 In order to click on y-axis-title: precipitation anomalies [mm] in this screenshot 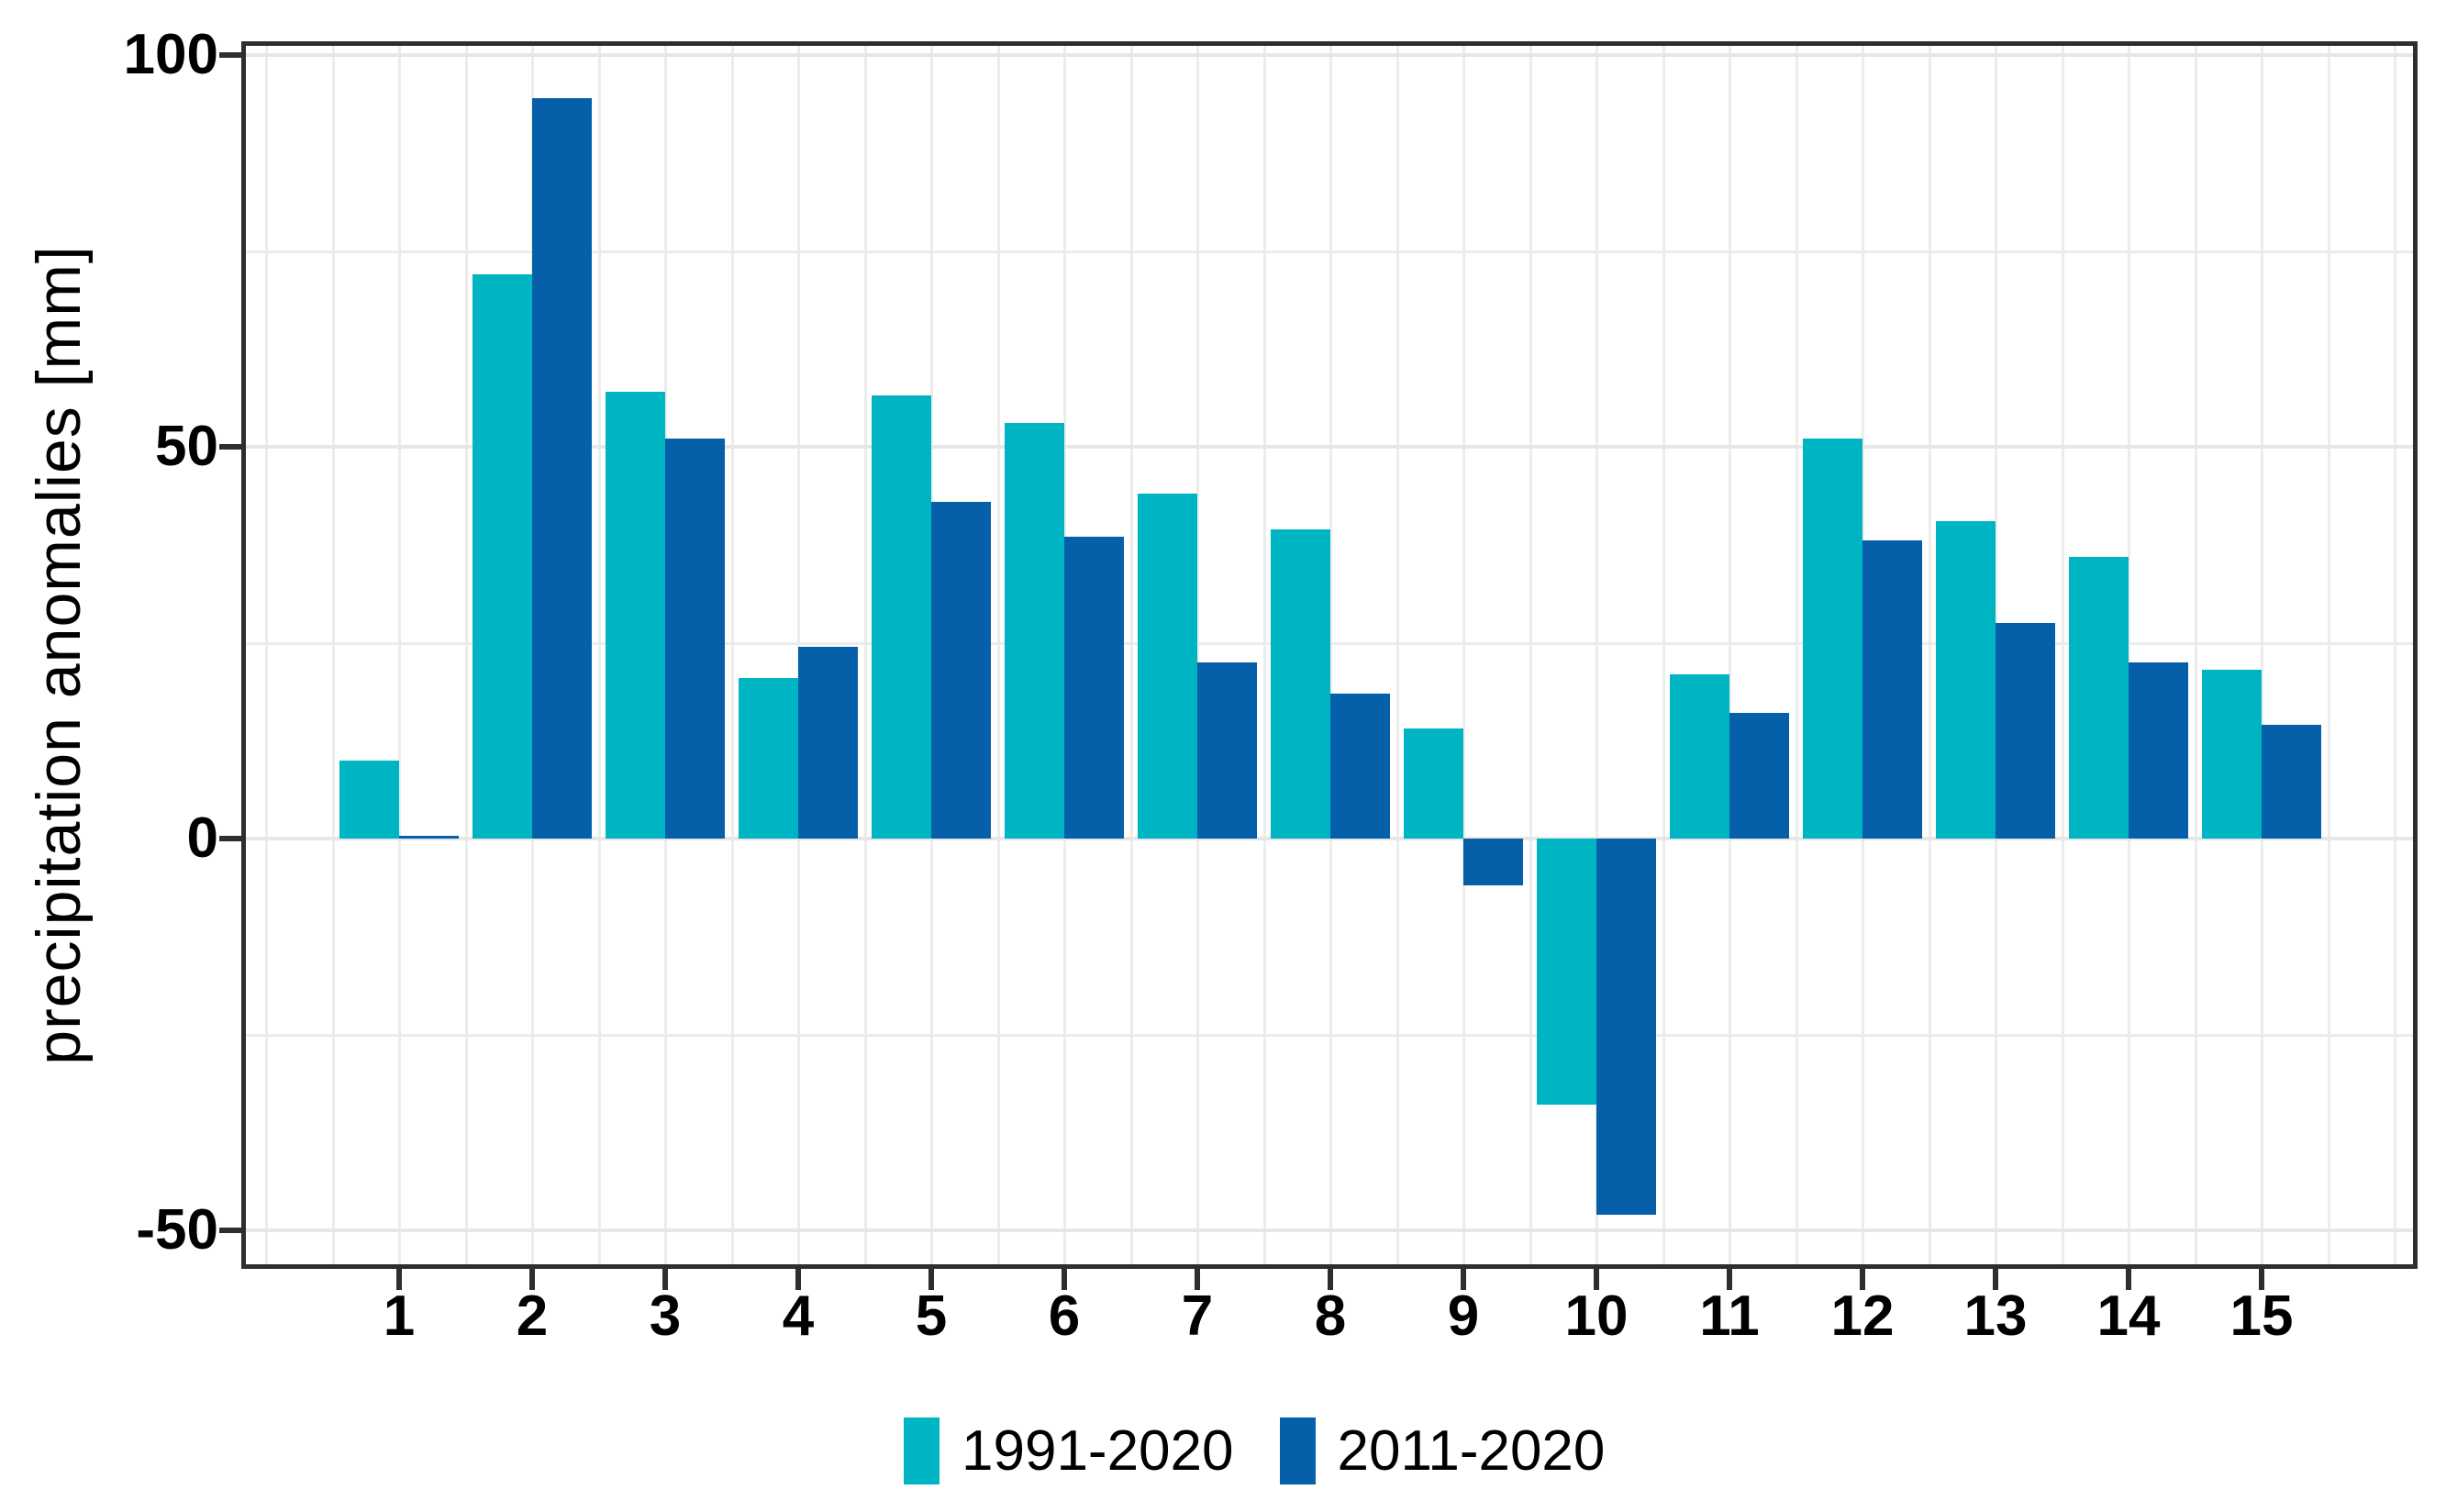, I will do `click(59, 655)`.